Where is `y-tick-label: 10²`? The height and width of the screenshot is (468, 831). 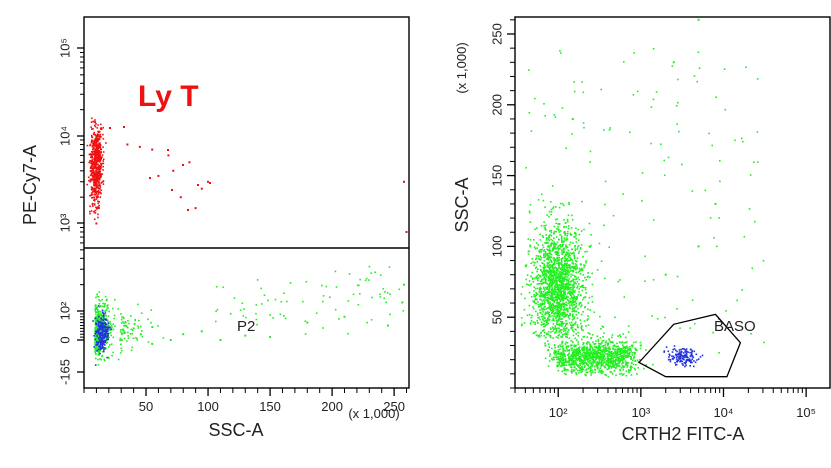 y-tick-label: 10² is located at coordinates (64, 310).